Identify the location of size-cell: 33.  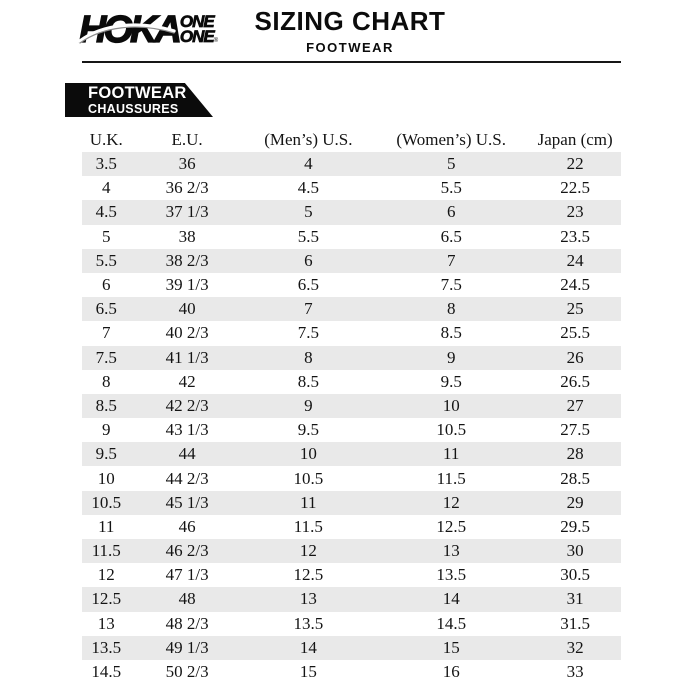
(575, 672).